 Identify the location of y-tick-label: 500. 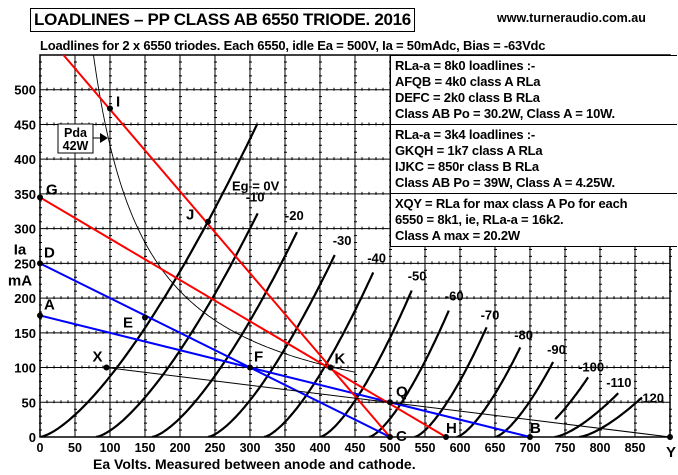
(25, 90).